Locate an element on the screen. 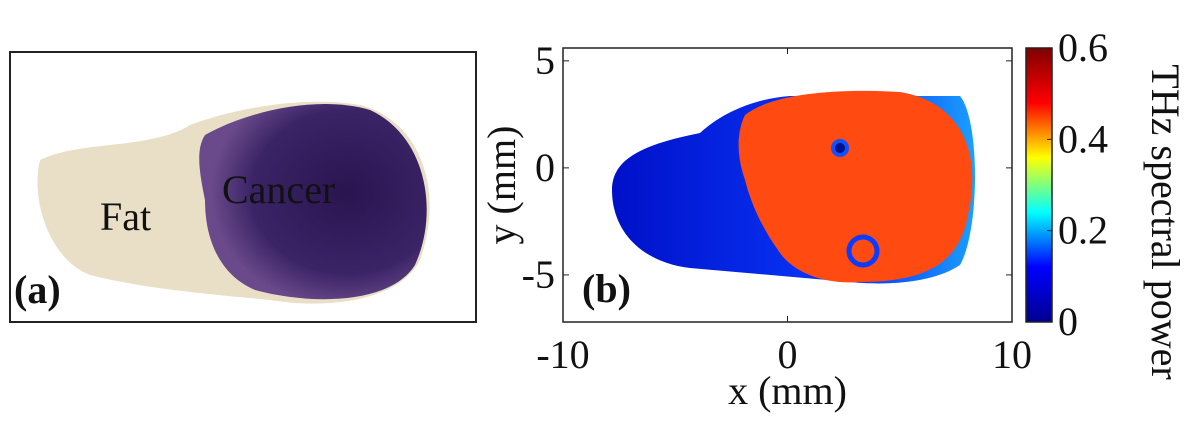 The width and height of the screenshot is (1187, 421). y-axis-label: y (mm) is located at coordinates (501, 185).